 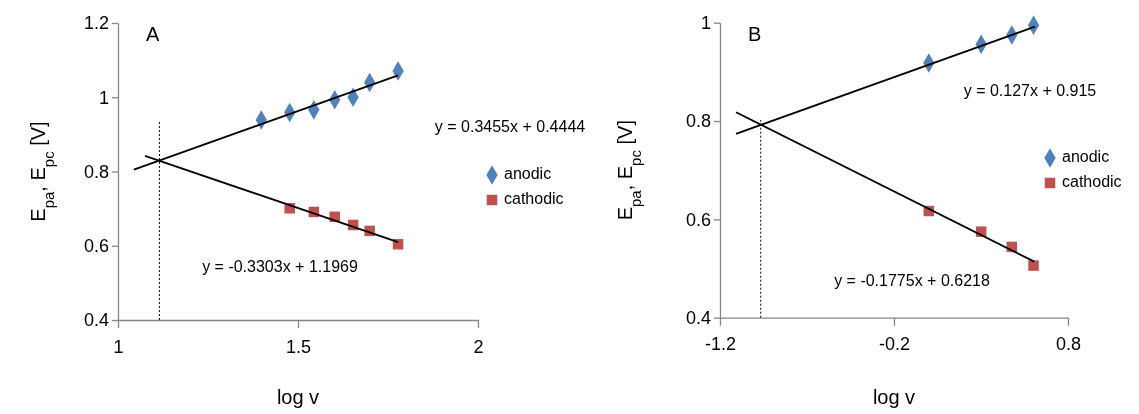 What do you see at coordinates (720, 344) in the screenshot?
I see `x-tick-label: -1.2` at bounding box center [720, 344].